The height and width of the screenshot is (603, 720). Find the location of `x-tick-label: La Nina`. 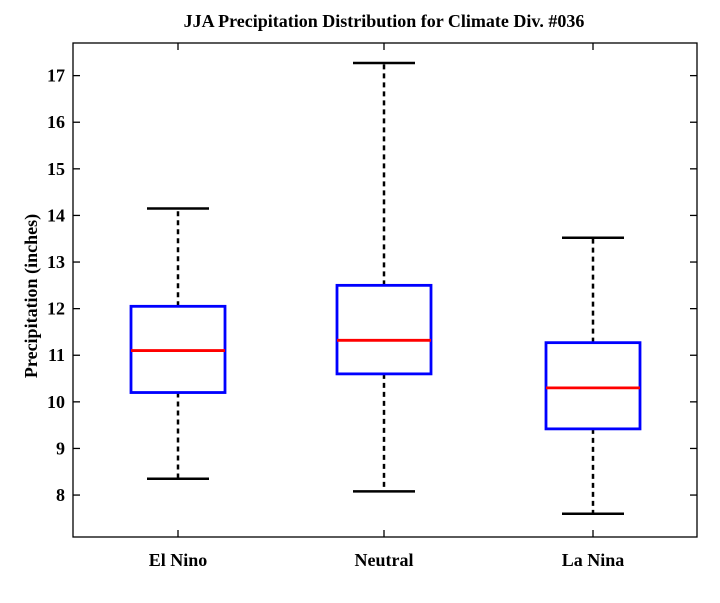

x-tick-label: La Nina is located at coordinates (593, 560).